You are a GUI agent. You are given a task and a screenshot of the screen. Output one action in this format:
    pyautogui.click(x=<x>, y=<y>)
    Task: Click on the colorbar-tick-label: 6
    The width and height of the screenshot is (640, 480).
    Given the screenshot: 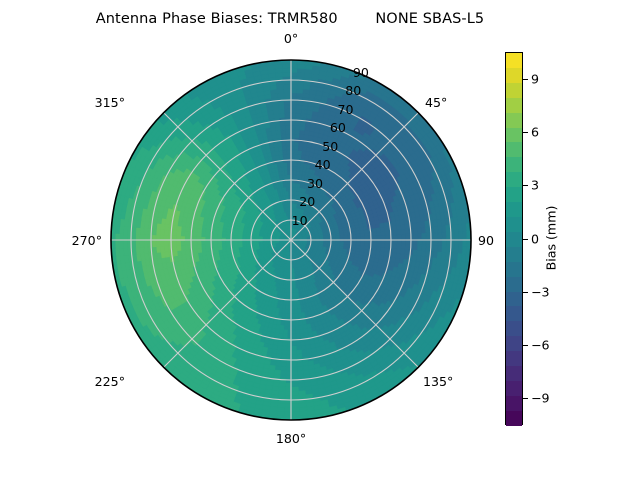 What is the action you would take?
    pyautogui.click(x=535, y=132)
    